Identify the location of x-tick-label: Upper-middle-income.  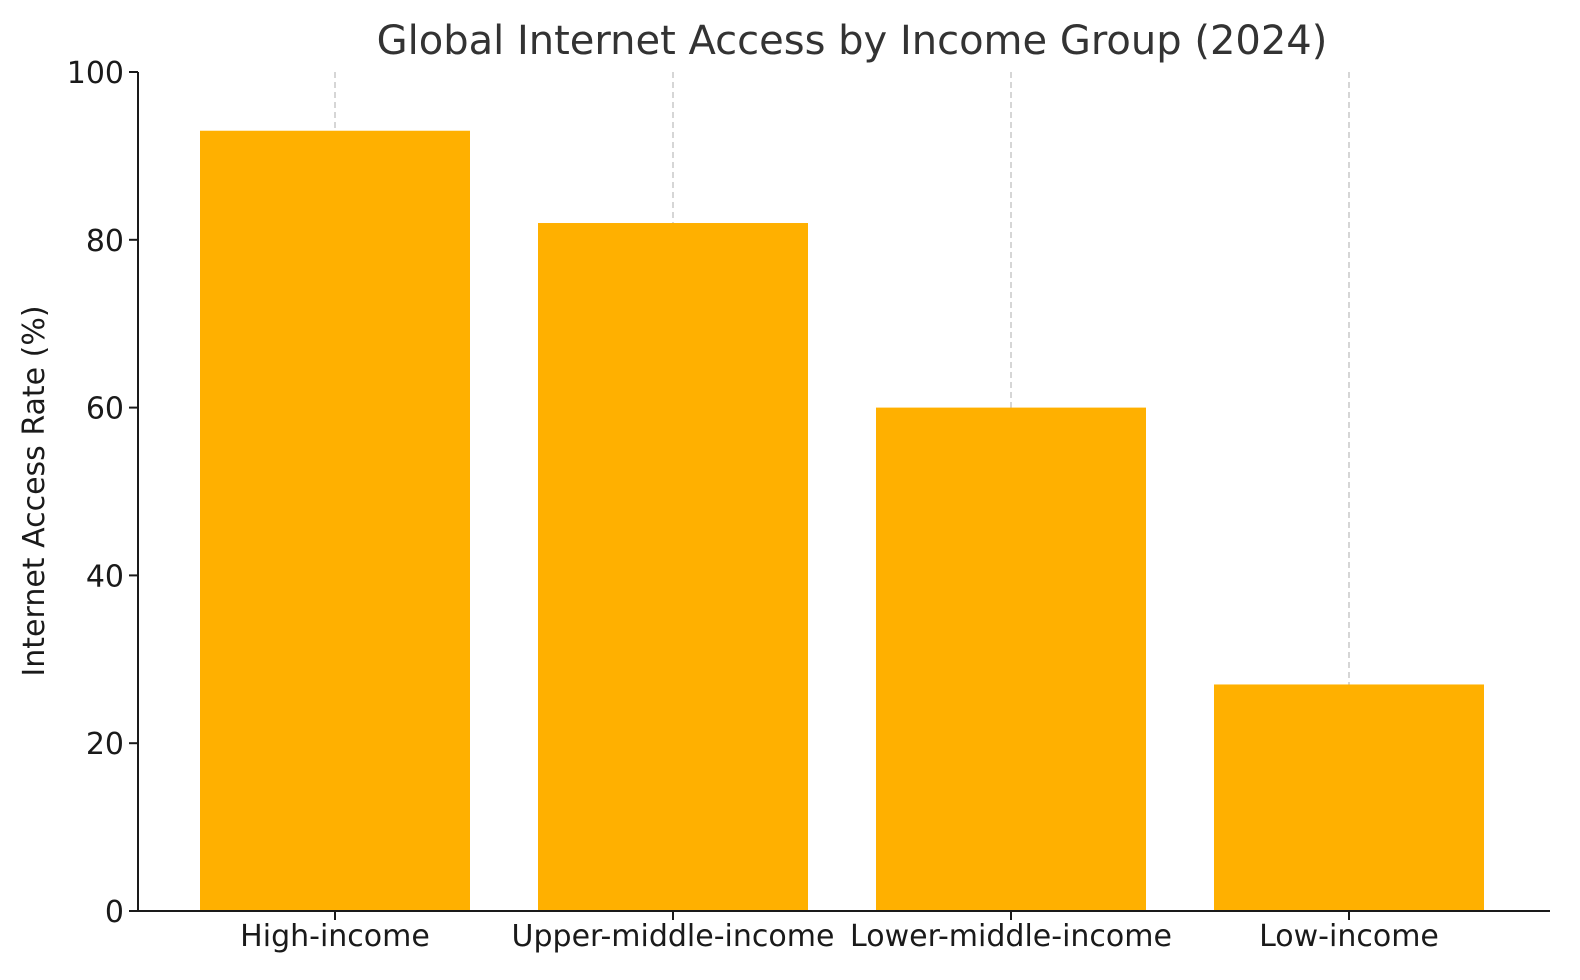
(673, 936).